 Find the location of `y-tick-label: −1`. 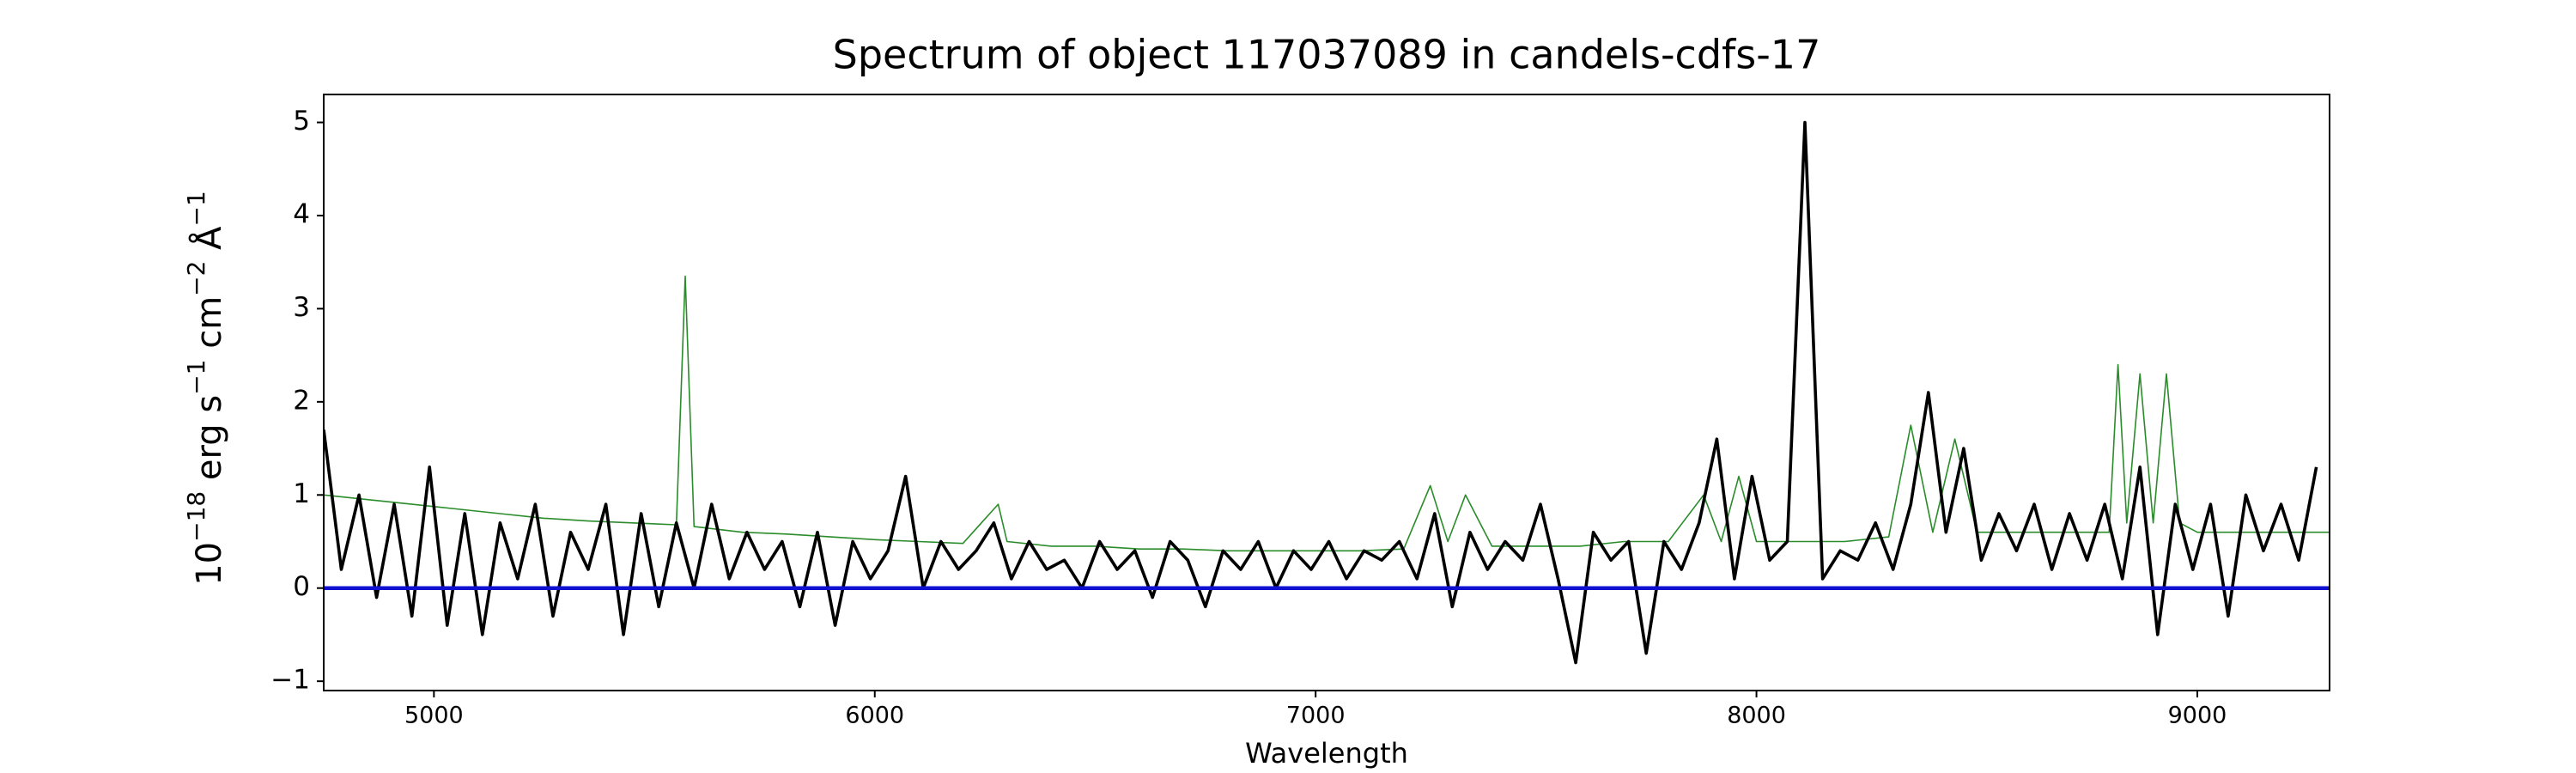

y-tick-label: −1 is located at coordinates (290, 680).